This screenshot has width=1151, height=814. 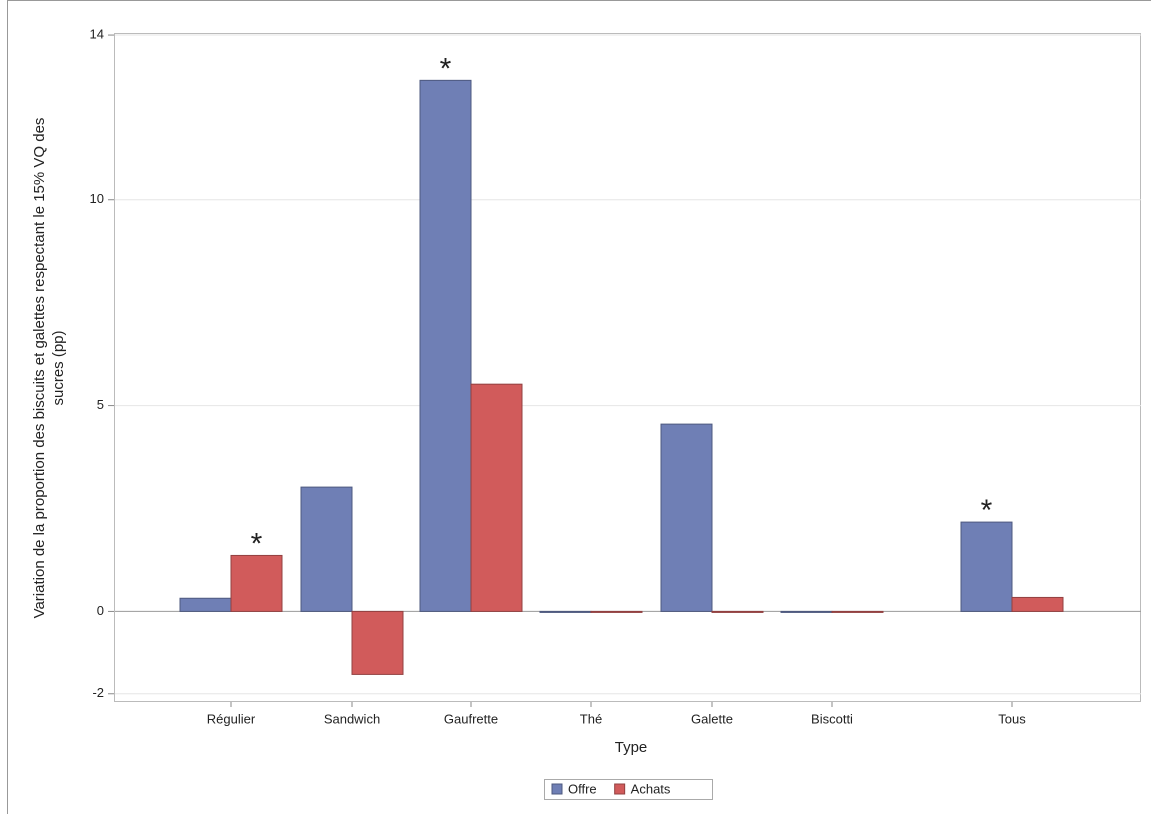 I want to click on x-tick-label: Galette, so click(x=712, y=718).